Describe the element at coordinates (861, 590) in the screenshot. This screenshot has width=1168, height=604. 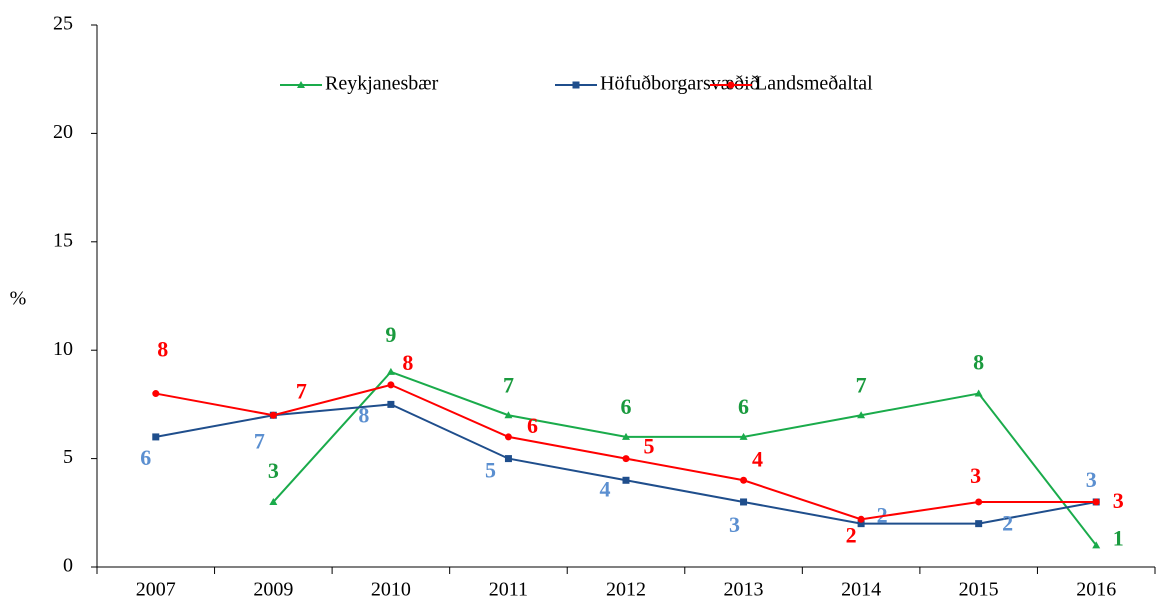
I see `x-tick-label: 2014` at that location.